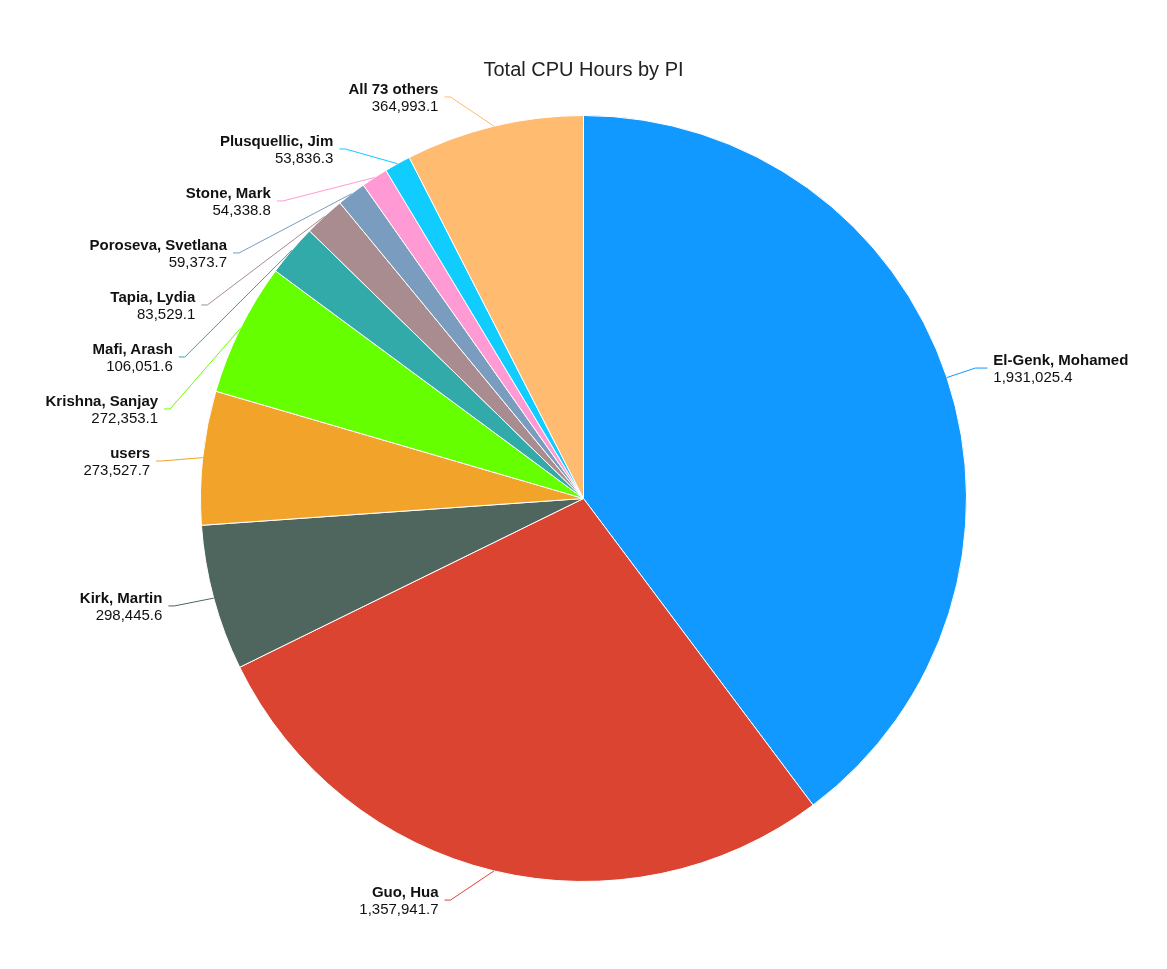 This screenshot has height=969, width=1167. Describe the element at coordinates (228, 192) in the screenshot. I see `slice-label: Stone, Mark` at that location.